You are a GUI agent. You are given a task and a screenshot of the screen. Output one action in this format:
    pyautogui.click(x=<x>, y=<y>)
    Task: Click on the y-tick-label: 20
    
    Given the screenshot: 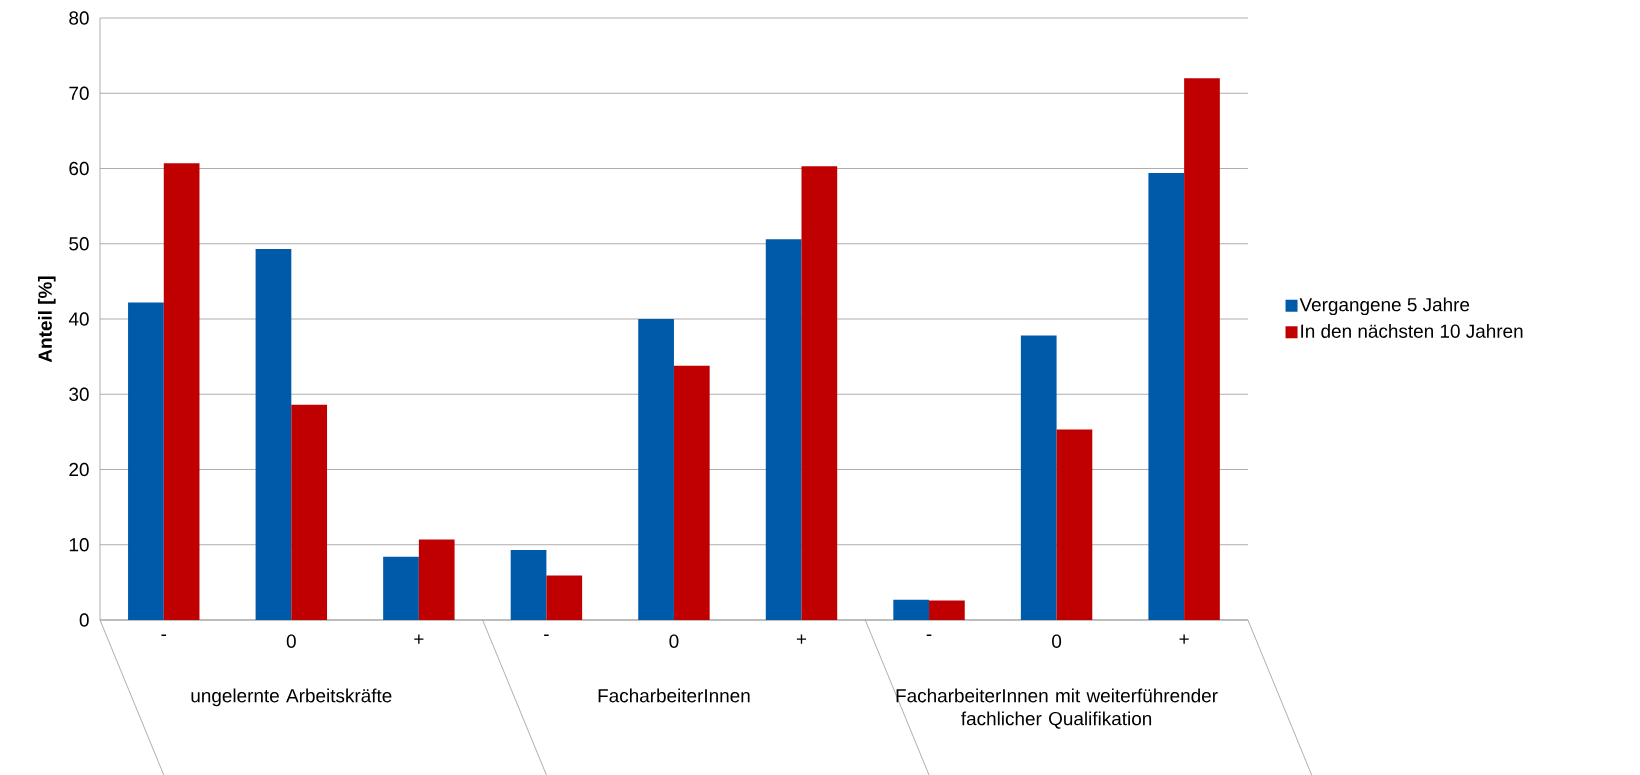 What is the action you would take?
    pyautogui.click(x=79, y=469)
    